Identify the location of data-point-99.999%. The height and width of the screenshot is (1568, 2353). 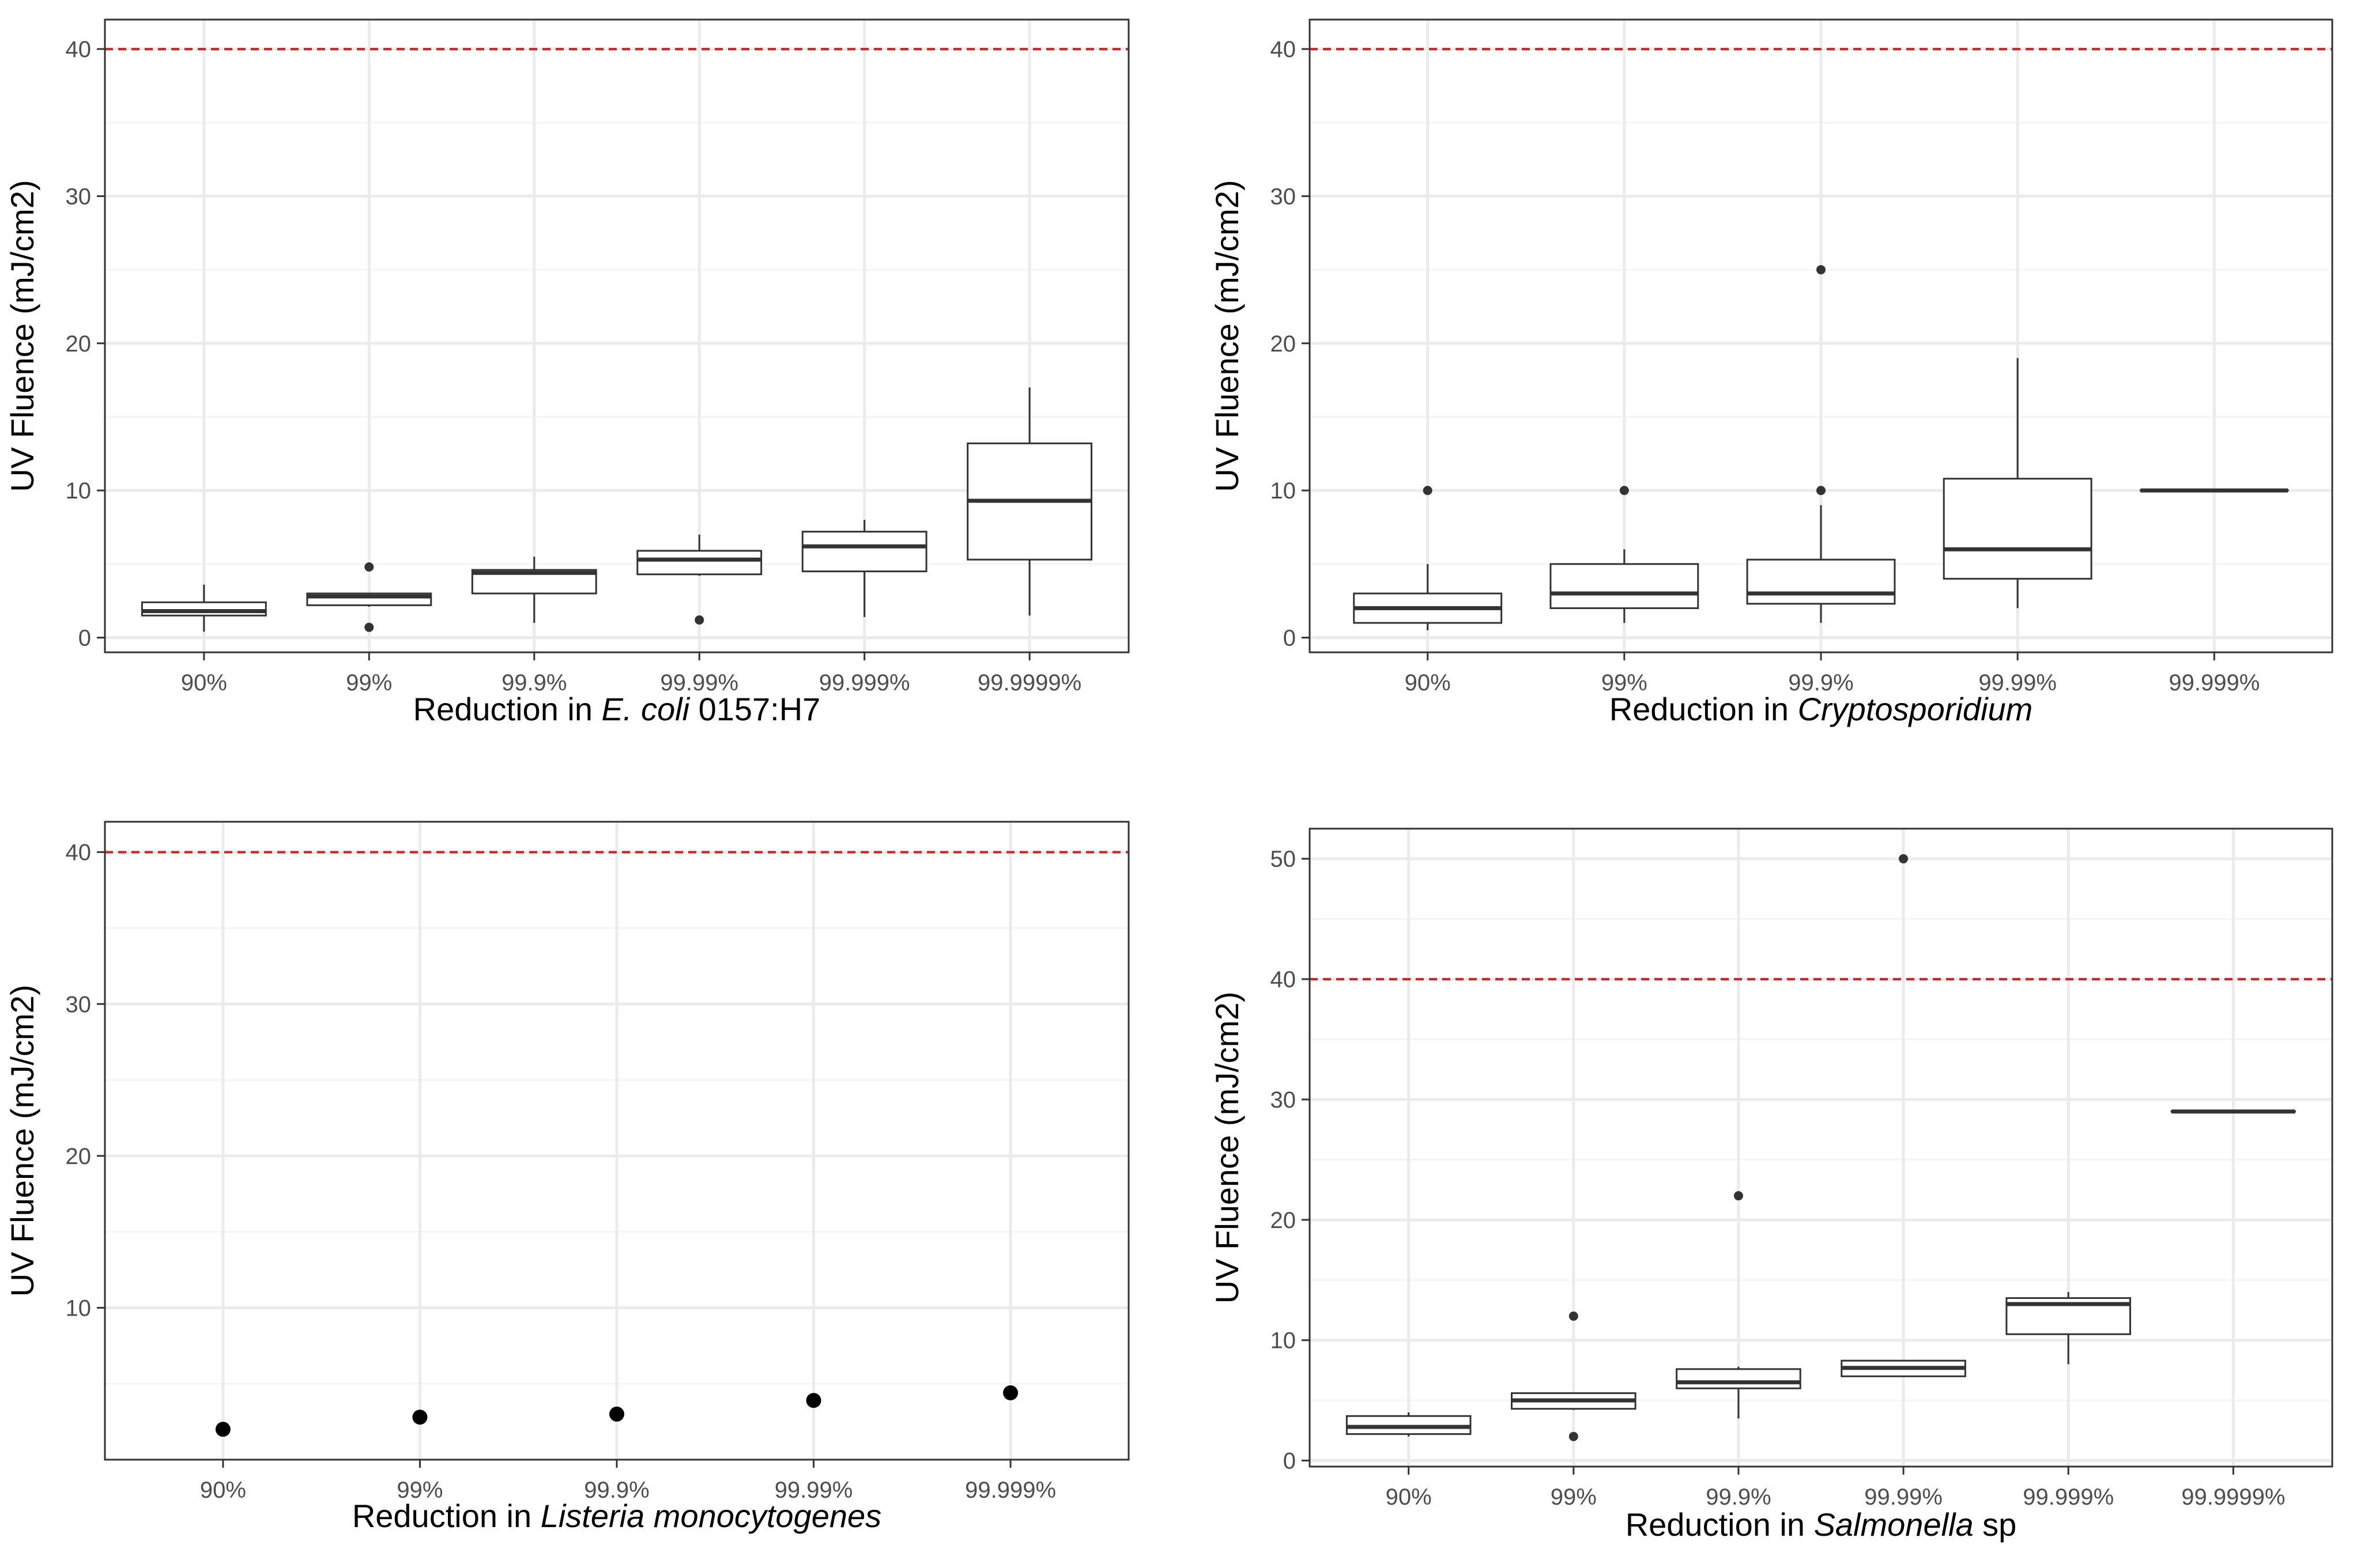
(1011, 1393).